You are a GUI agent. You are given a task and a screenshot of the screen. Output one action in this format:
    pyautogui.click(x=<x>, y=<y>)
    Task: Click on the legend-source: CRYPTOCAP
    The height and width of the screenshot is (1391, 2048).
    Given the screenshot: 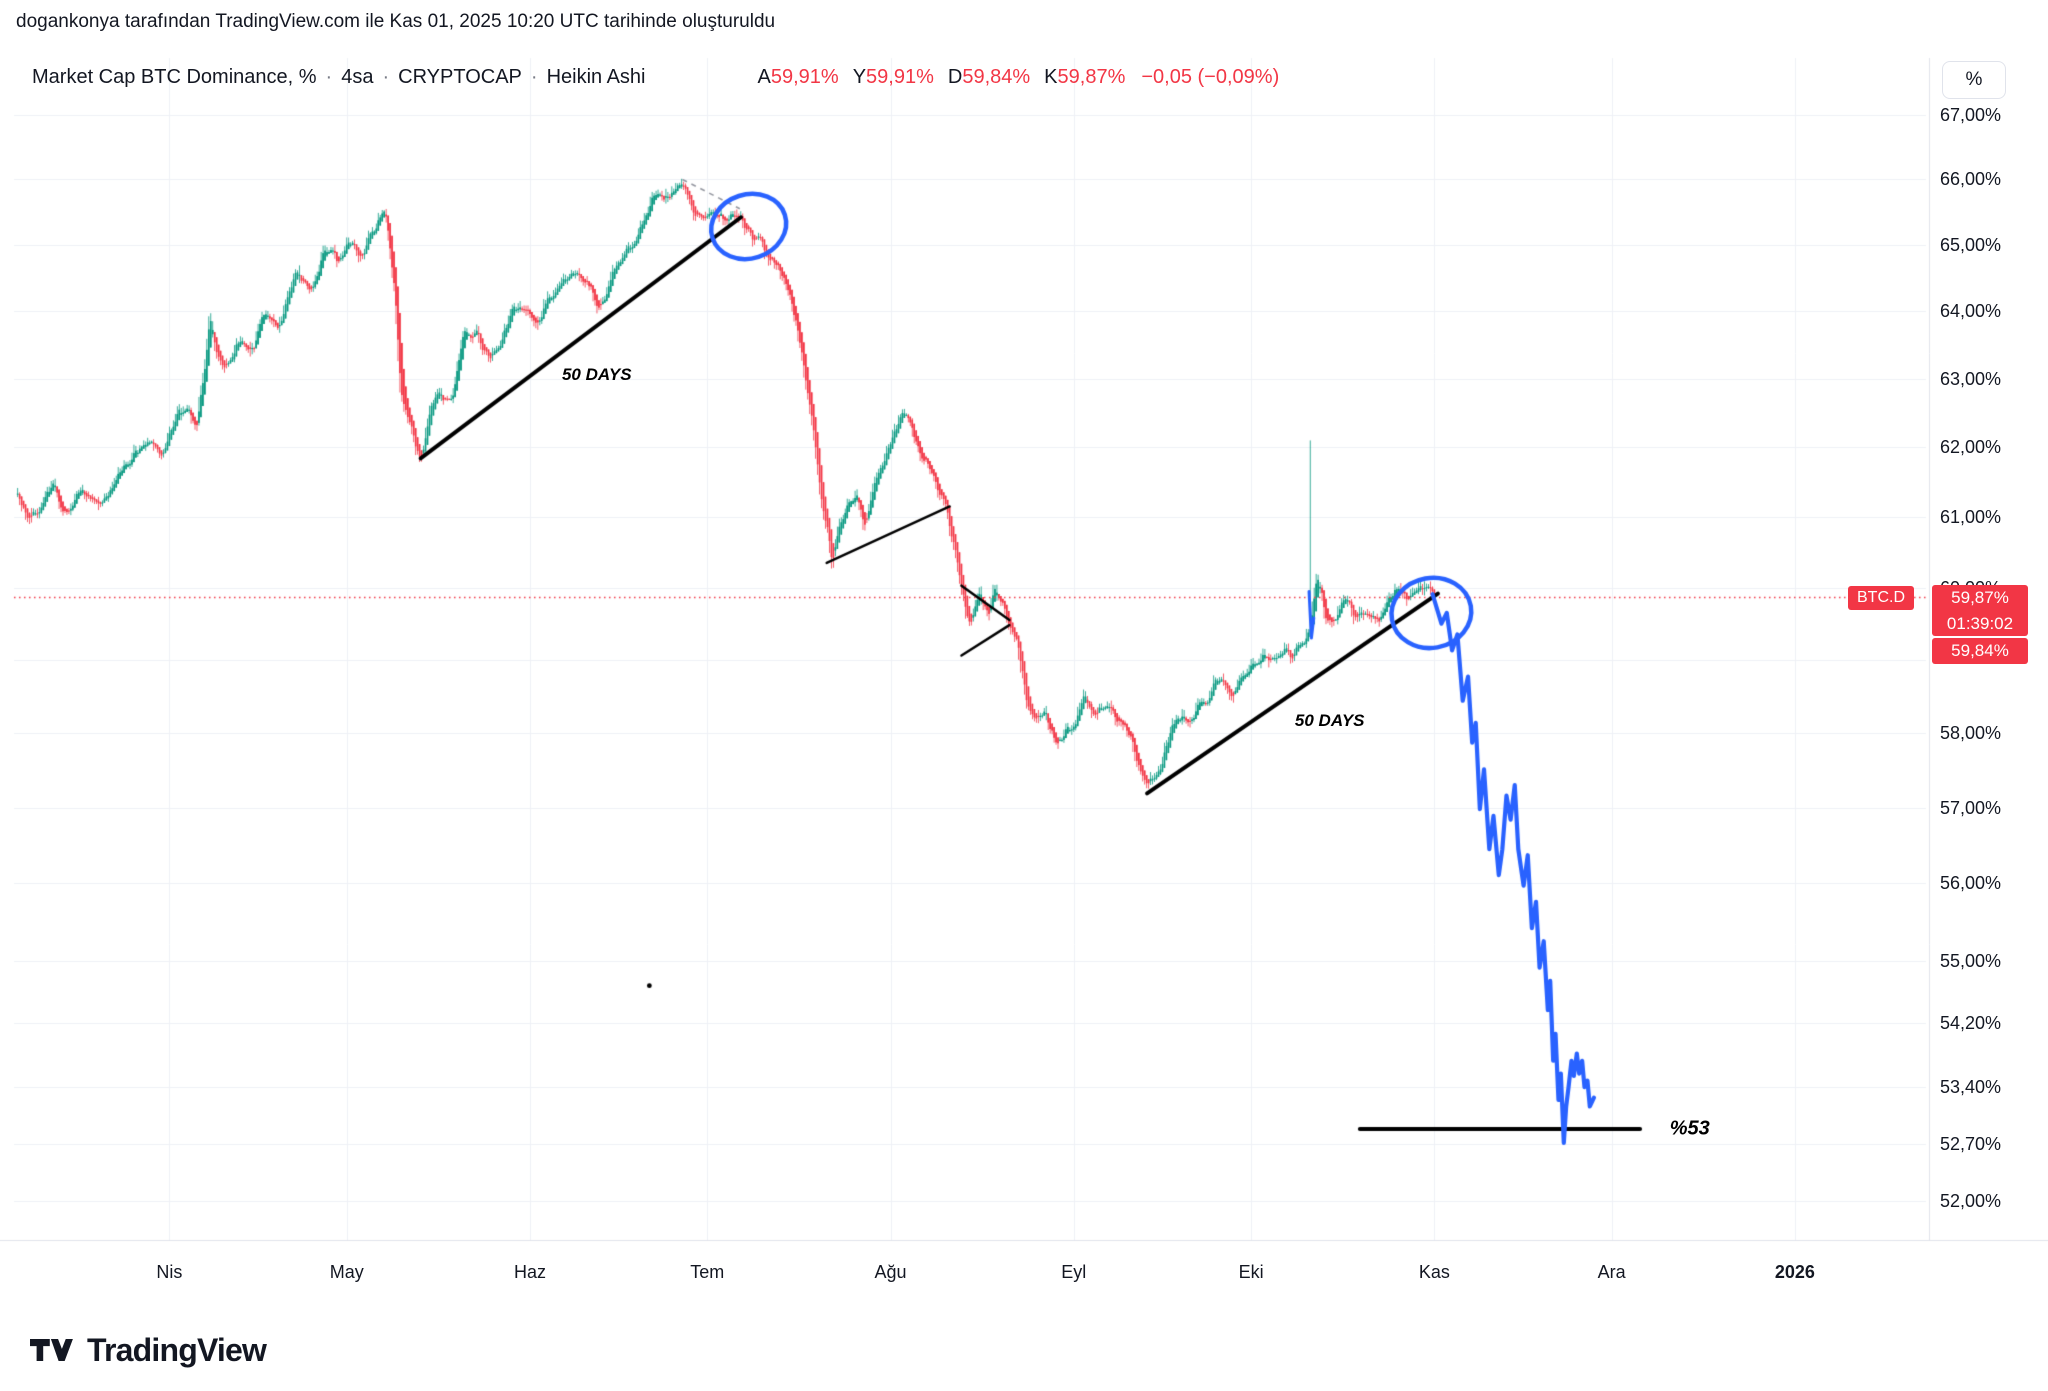 What is the action you would take?
    pyautogui.click(x=460, y=77)
    